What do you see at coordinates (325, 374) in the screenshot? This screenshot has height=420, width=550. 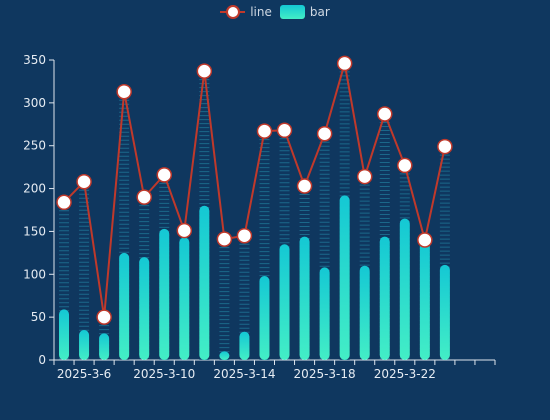 I see `x-tick-label: 2025-3-18` at bounding box center [325, 374].